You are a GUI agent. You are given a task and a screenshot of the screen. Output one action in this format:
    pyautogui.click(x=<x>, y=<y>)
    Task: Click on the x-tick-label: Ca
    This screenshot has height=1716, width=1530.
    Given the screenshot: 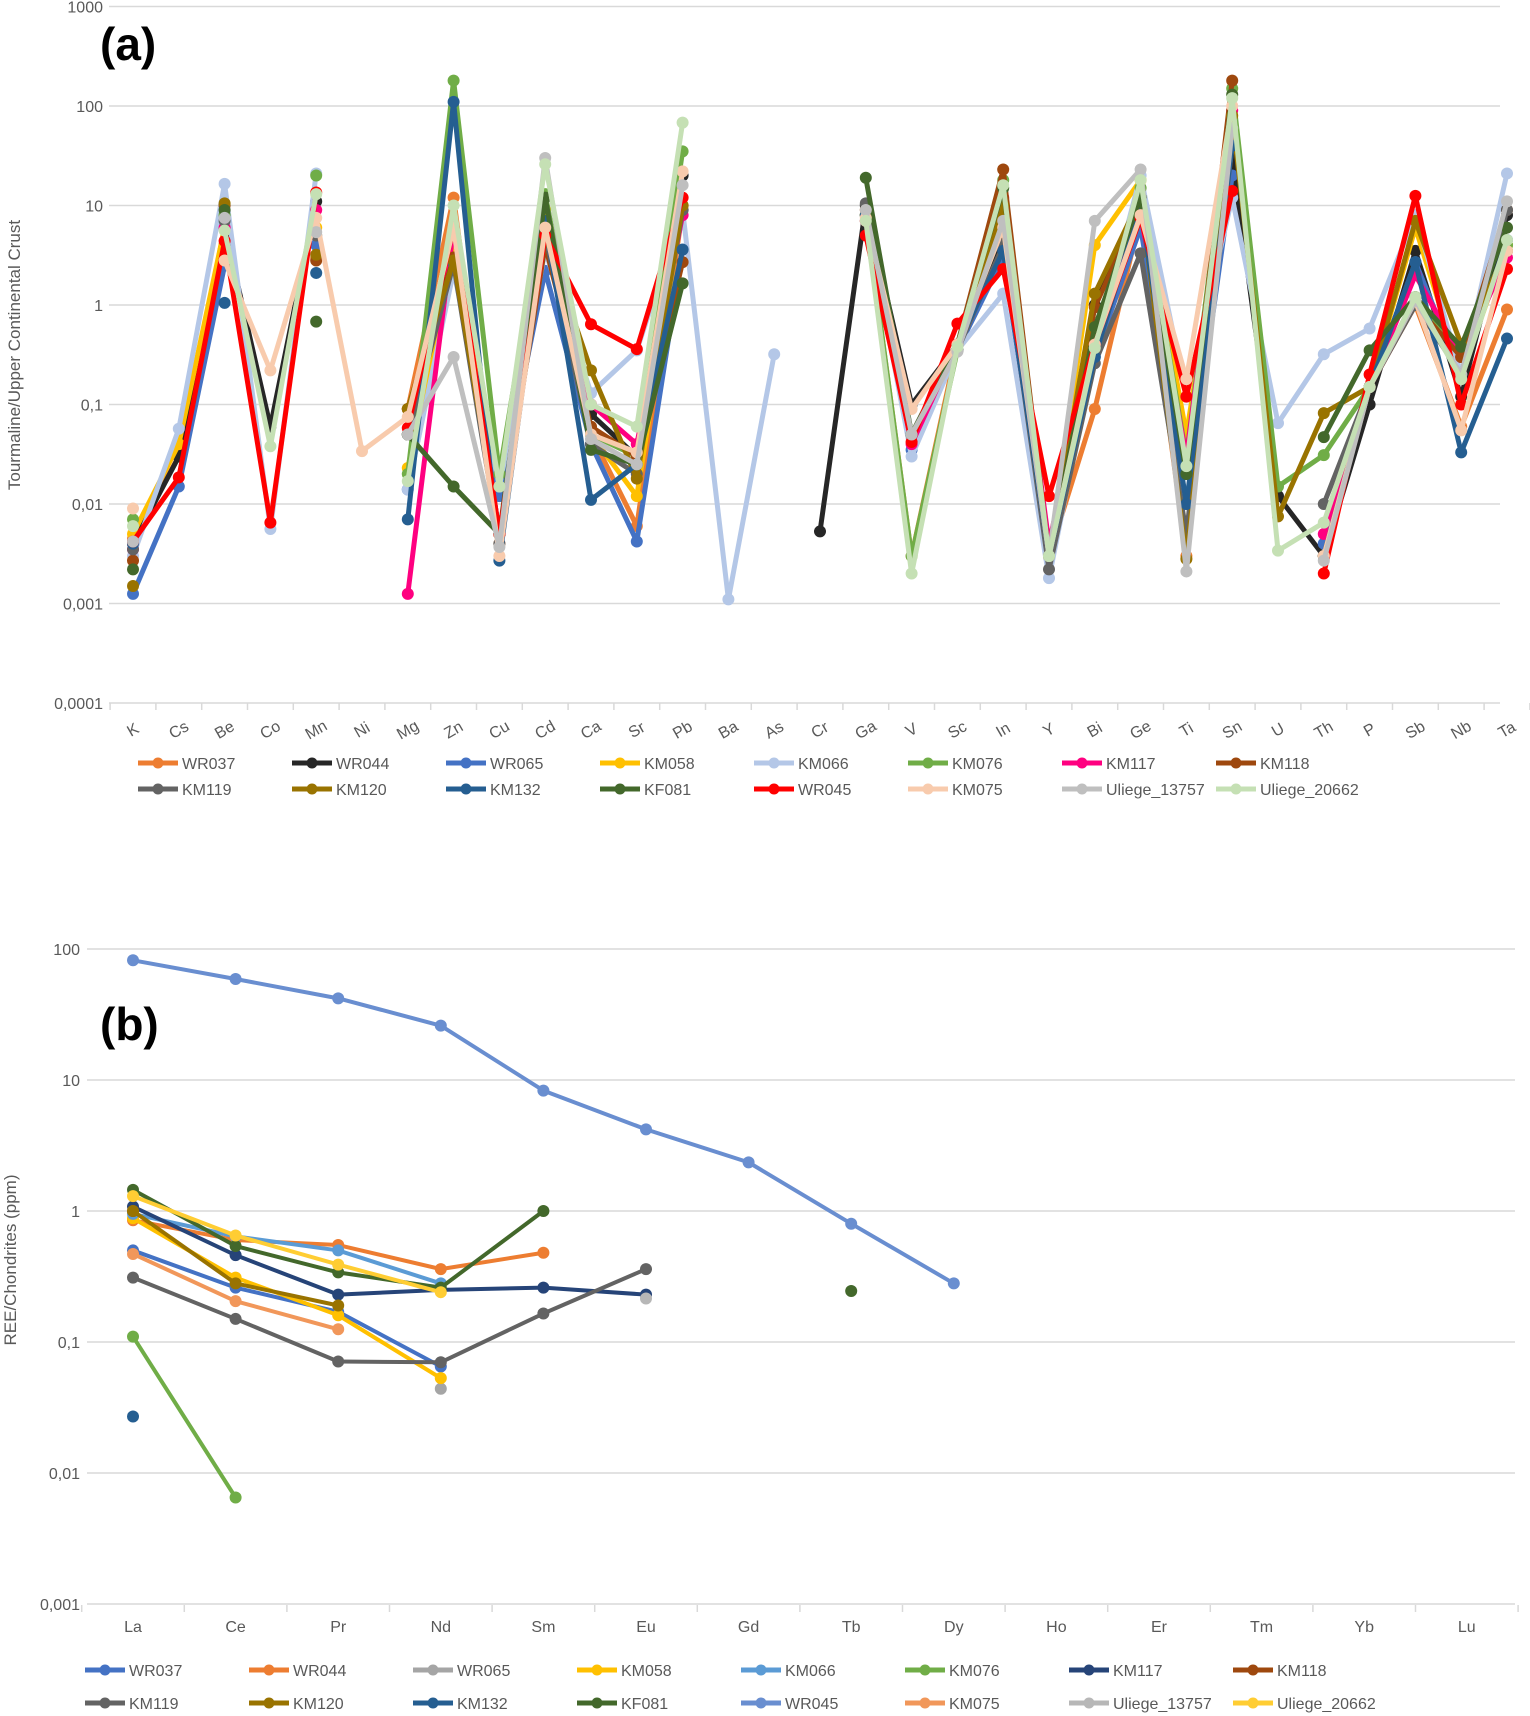 What is the action you would take?
    pyautogui.click(x=591, y=730)
    